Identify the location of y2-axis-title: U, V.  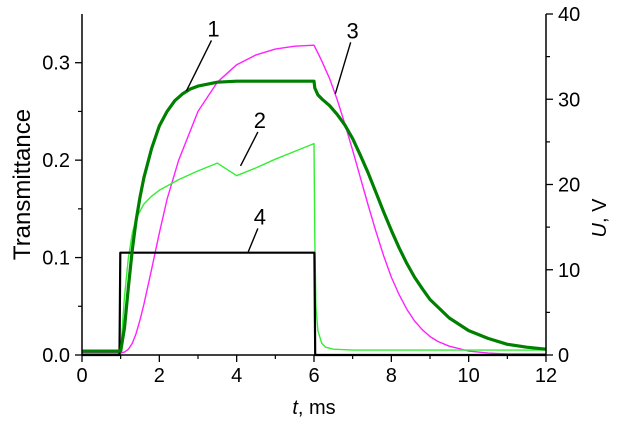
(600, 218).